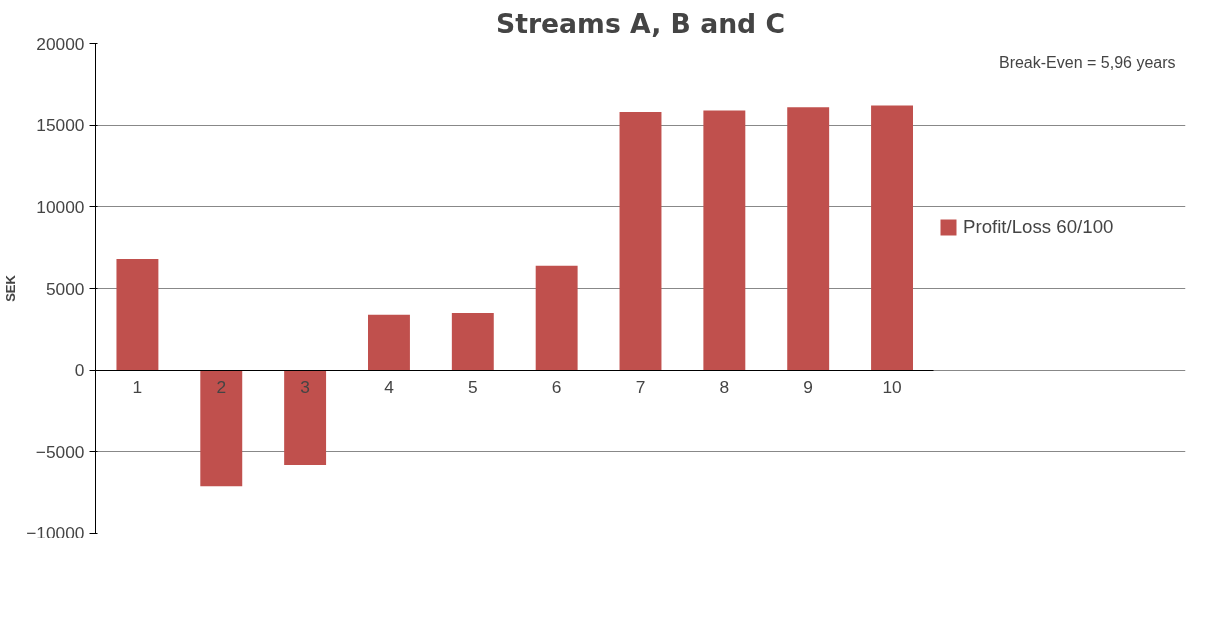 This screenshot has height=632, width=1224. Describe the element at coordinates (1038, 227) in the screenshot. I see `legend-label: Profit/Loss 60/100` at that location.